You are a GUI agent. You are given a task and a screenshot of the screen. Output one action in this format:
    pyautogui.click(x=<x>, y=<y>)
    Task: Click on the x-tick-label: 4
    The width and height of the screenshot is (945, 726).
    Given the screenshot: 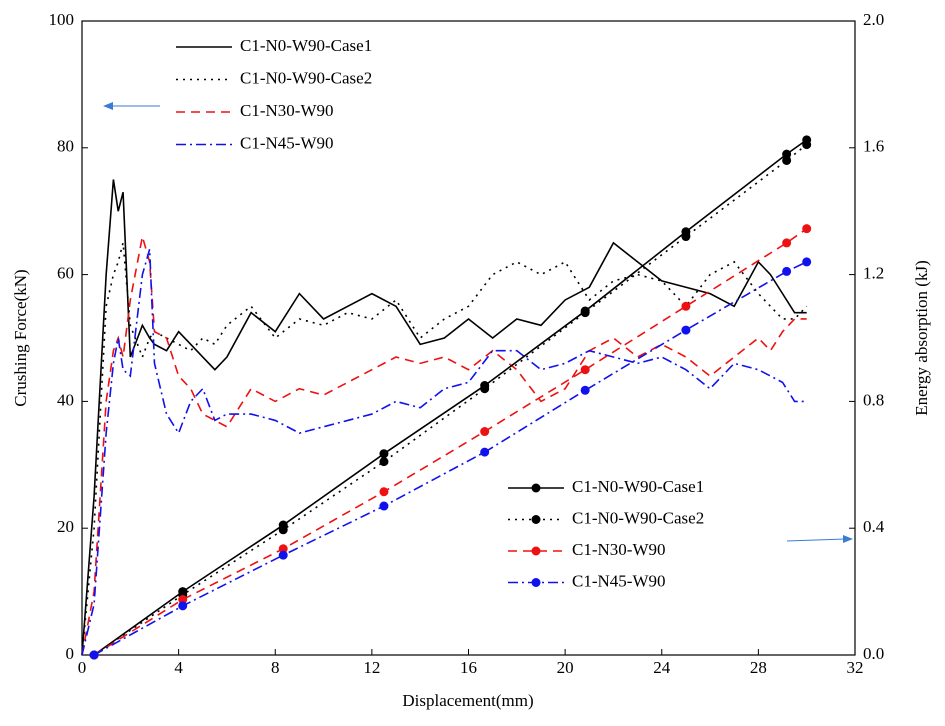 What is the action you would take?
    pyautogui.click(x=178, y=667)
    